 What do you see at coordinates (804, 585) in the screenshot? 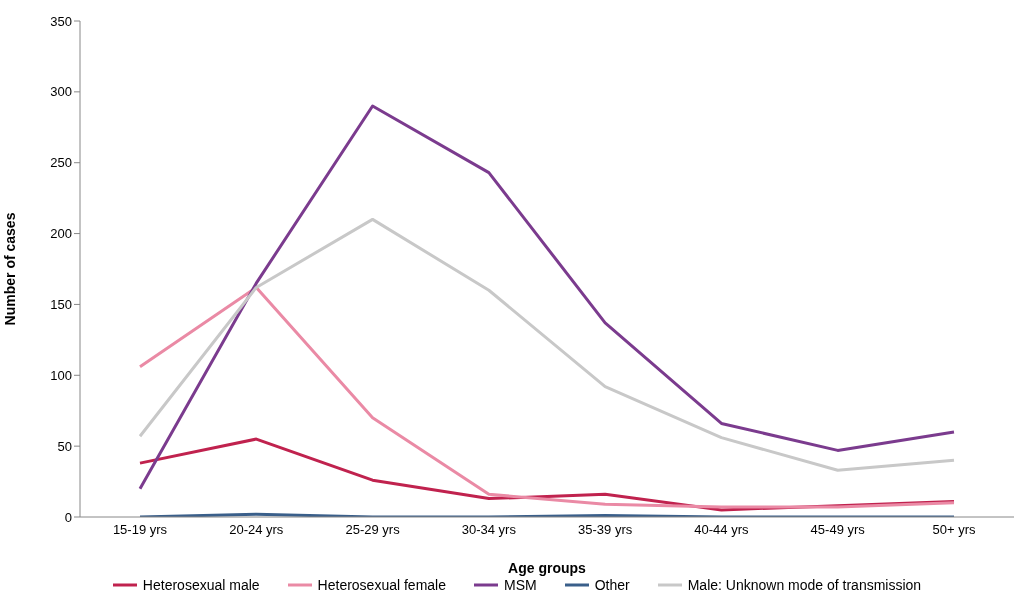
I see `legend-label: Male: Unknown mode of transmission` at bounding box center [804, 585].